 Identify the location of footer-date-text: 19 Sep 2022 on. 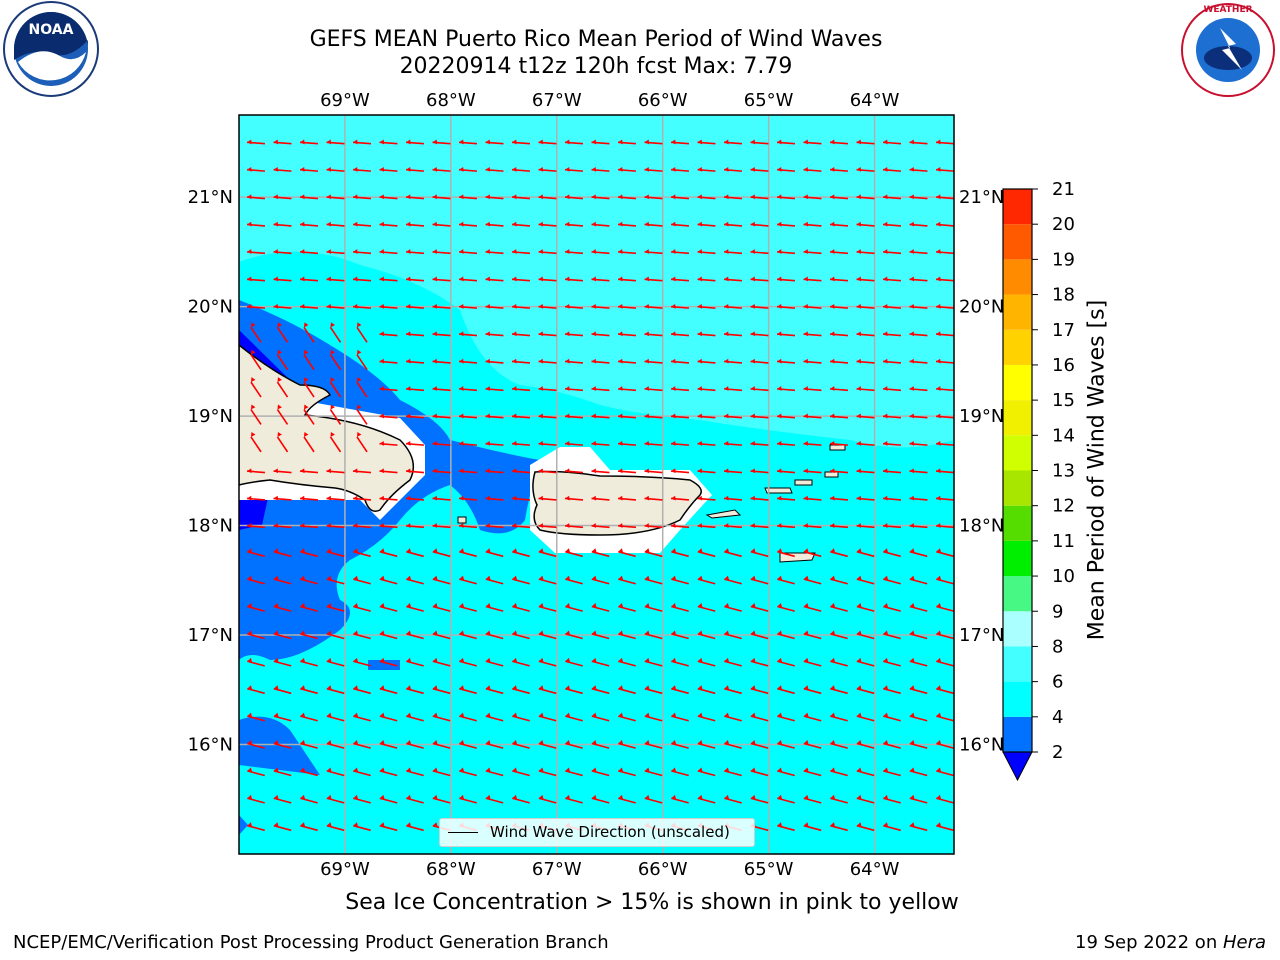
(1149, 942).